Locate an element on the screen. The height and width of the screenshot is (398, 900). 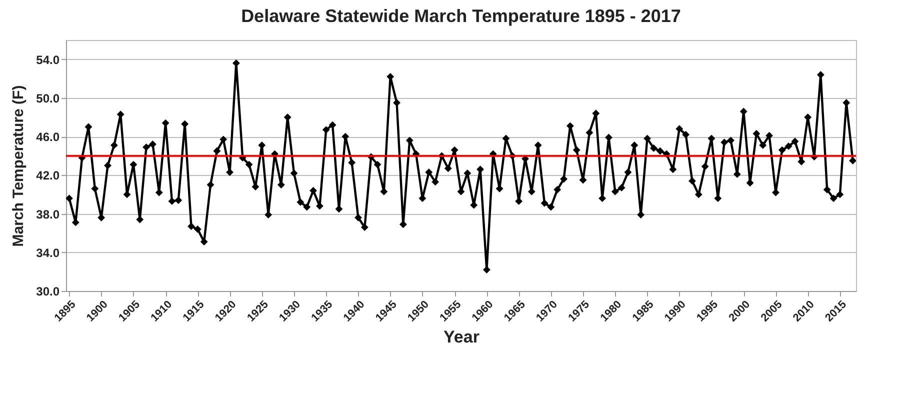
y-tick-label: 34.0 is located at coordinates (48, 253).